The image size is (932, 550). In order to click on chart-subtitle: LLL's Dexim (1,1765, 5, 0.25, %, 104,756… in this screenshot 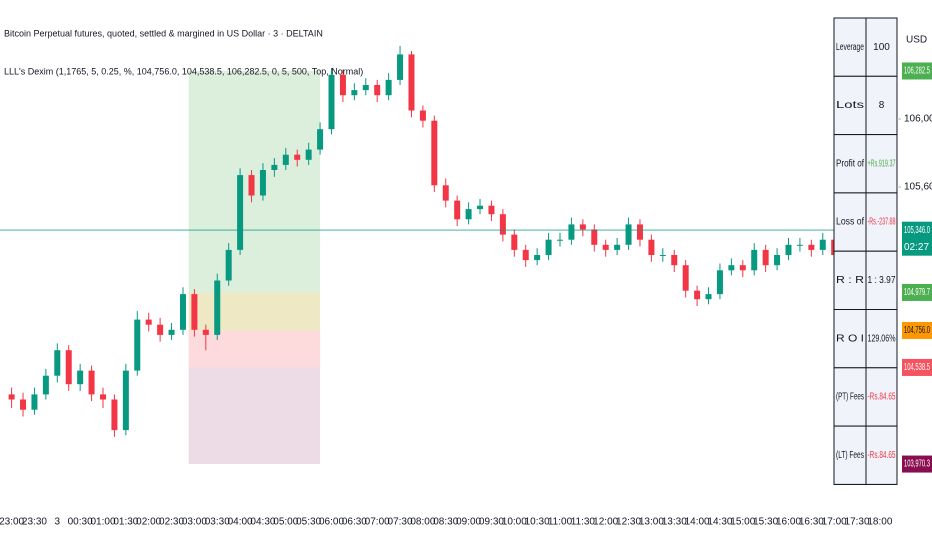, I will do `click(183, 71)`.